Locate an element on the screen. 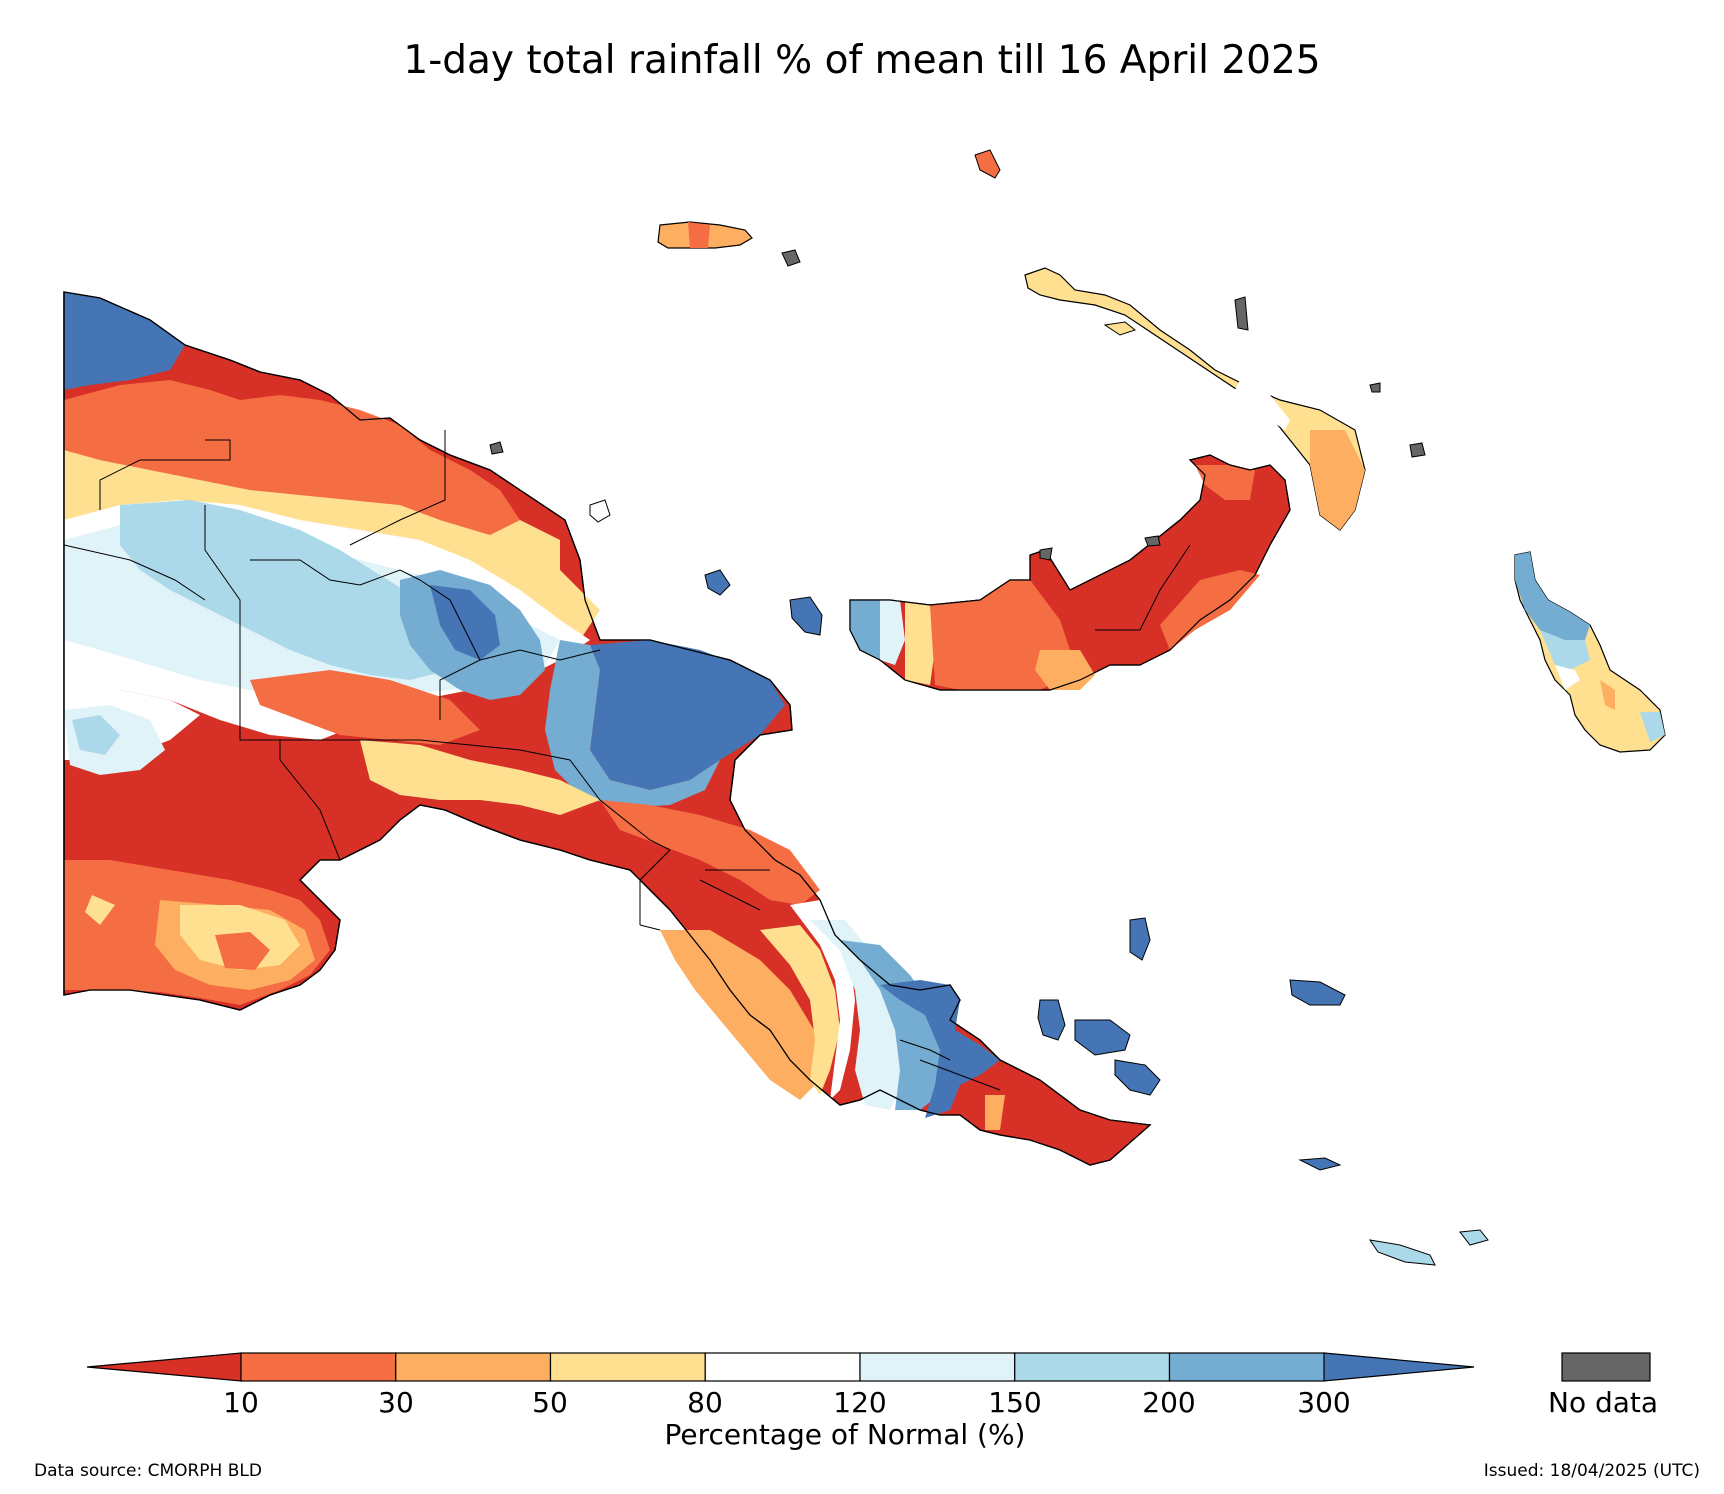 This screenshot has height=1494, width=1724. bougainville is located at coordinates (1590, 652).